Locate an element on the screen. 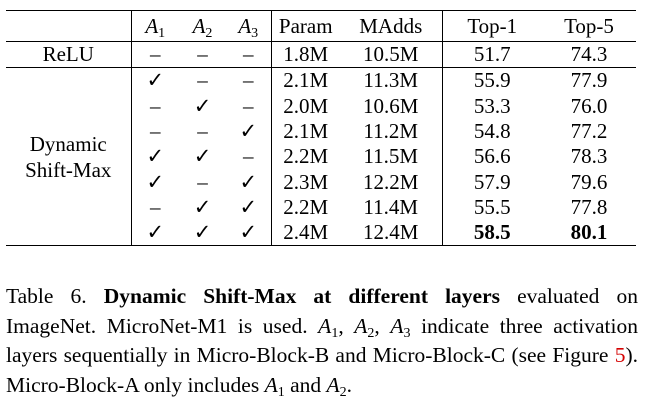  top1-cell: 51.7 is located at coordinates (492, 55).